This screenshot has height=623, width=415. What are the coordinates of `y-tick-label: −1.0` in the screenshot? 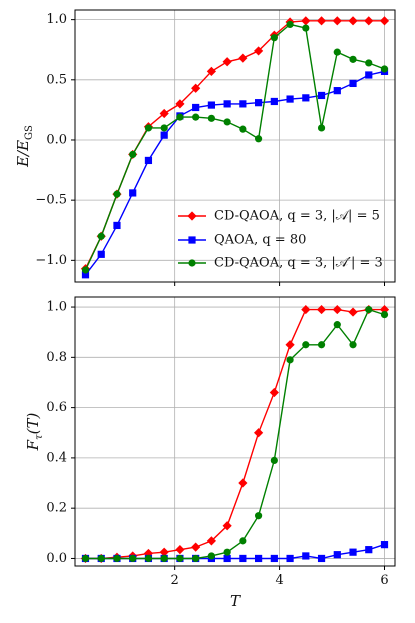 It's located at (51, 260).